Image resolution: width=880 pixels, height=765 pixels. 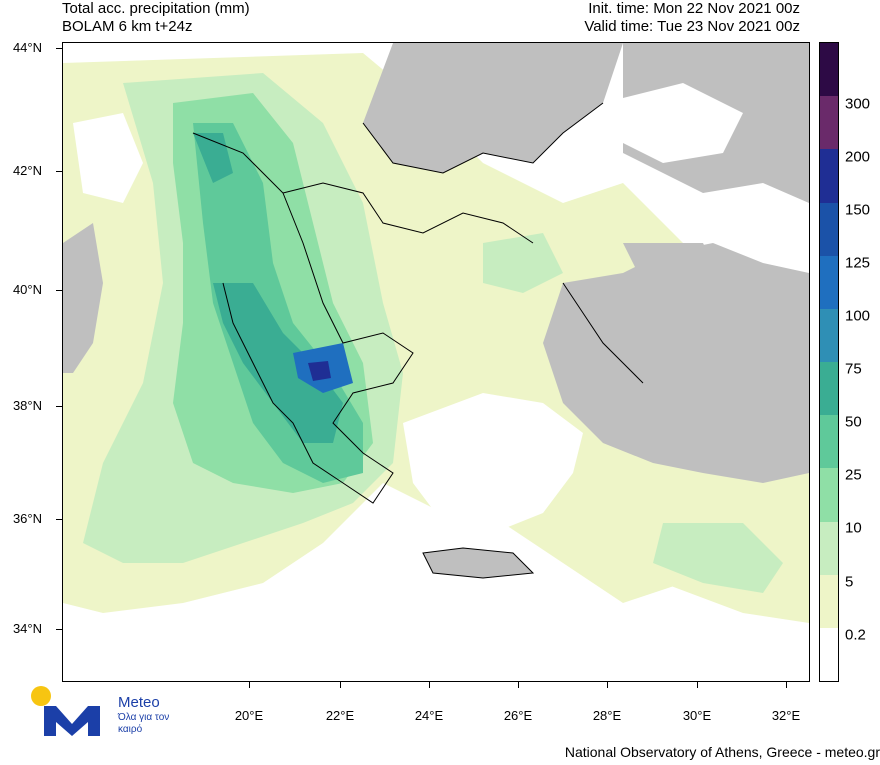 I want to click on legend-label-50: 50, so click(x=853, y=422).